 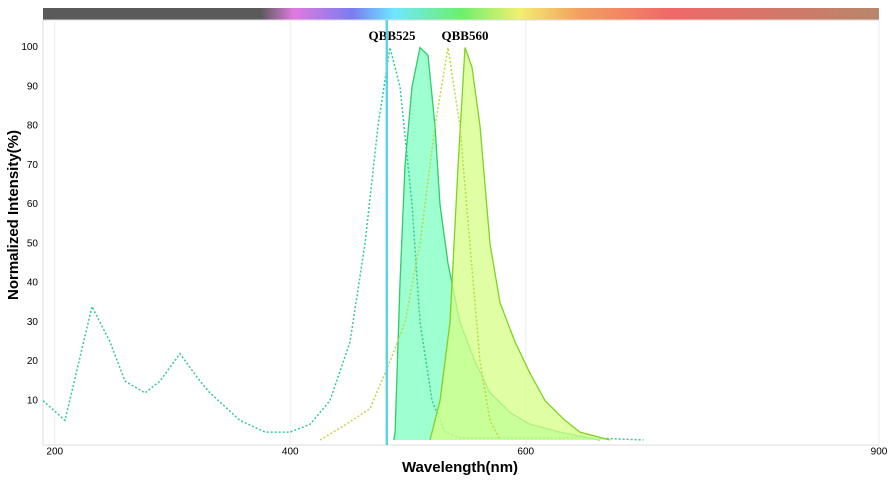 I want to click on y-tick-label: 100, so click(x=29, y=47).